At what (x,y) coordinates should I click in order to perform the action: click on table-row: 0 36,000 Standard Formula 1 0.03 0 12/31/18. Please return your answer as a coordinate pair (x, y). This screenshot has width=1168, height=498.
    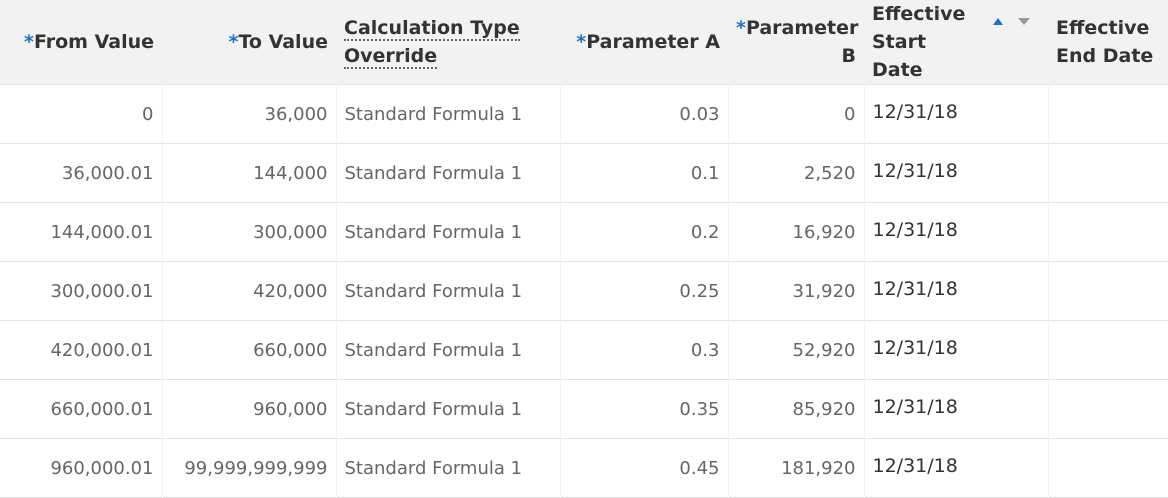
    Looking at the image, I should click on (584, 114).